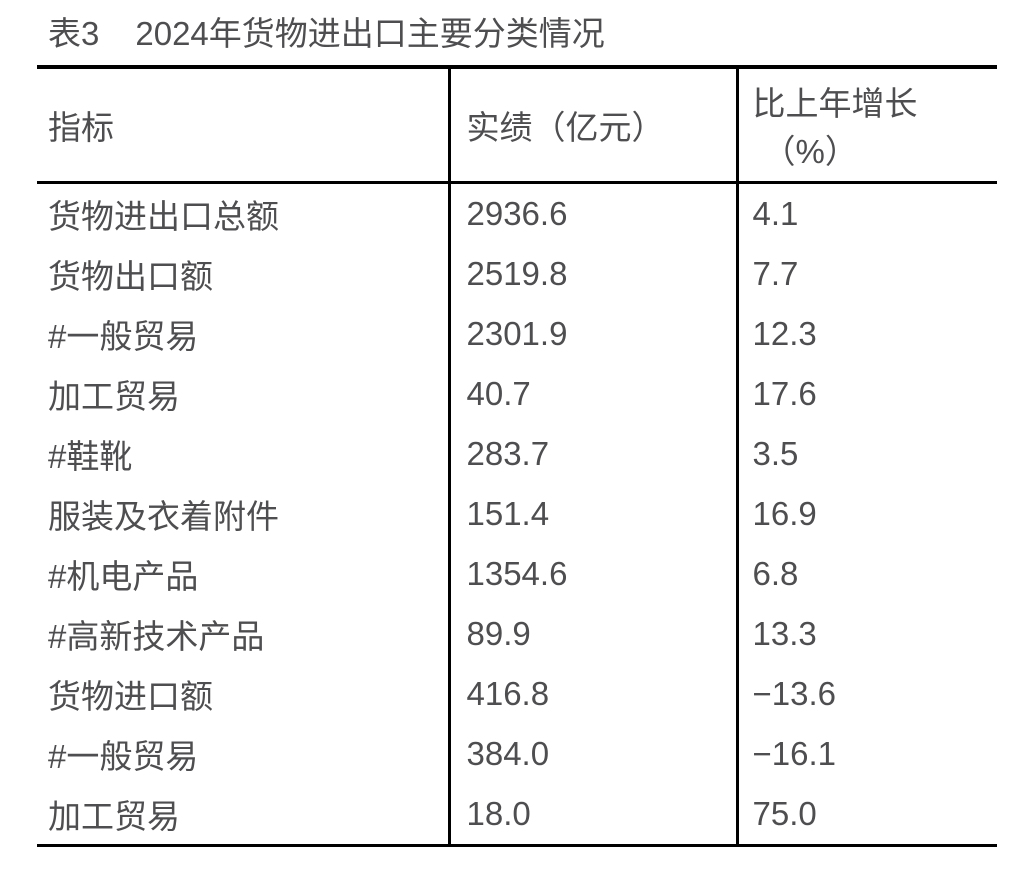 This screenshot has height=888, width=1034. Describe the element at coordinates (866, 213) in the screenshot. I see `cell-growth: 4.1` at that location.